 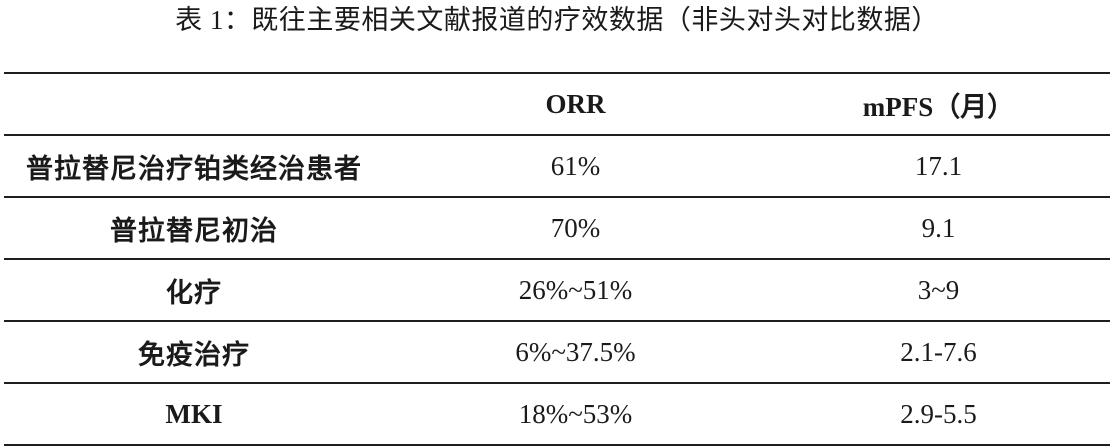 I want to click on orr-value: 26%~51%, so click(x=575, y=290).